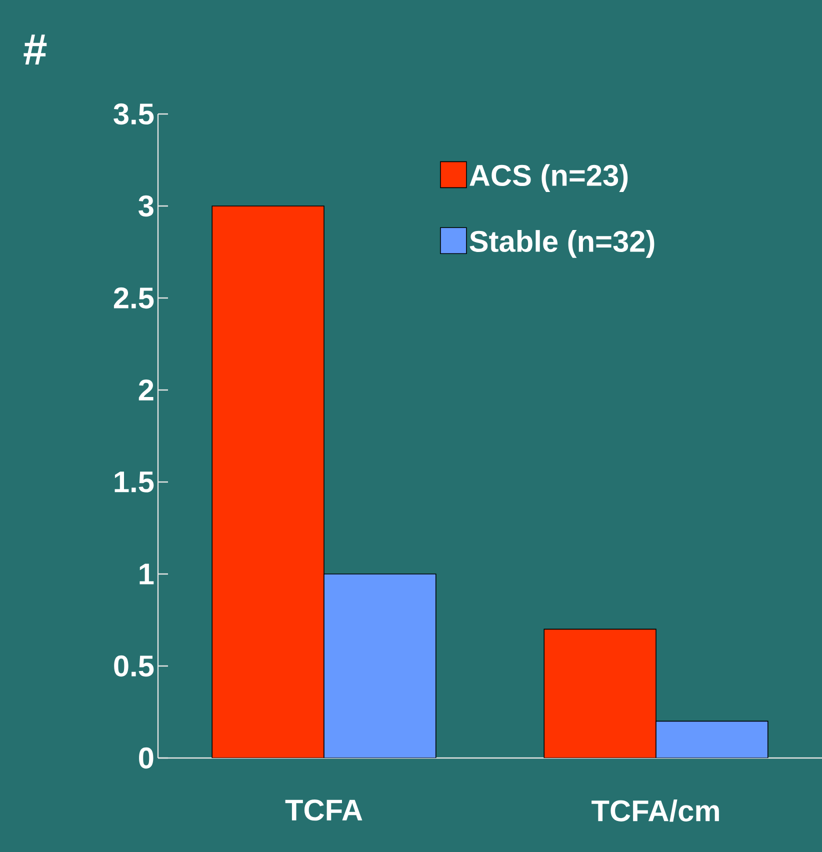 Image resolution: width=822 pixels, height=852 pixels. What do you see at coordinates (134, 298) in the screenshot?
I see `y-tick-label: 2.5` at bounding box center [134, 298].